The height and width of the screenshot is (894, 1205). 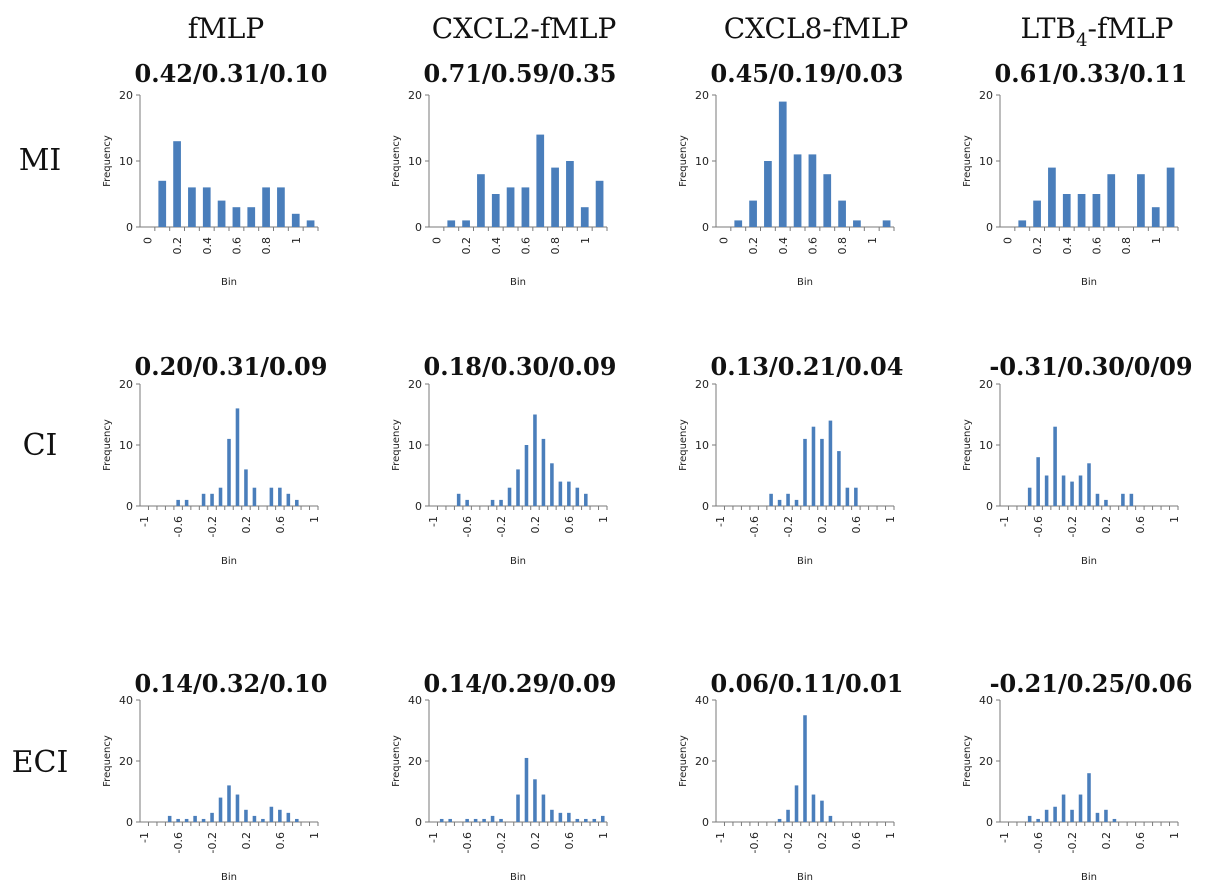 What do you see at coordinates (231, 73) in the screenshot?
I see `panel-stats-title: 0.42/0.31/0.10` at bounding box center [231, 73].